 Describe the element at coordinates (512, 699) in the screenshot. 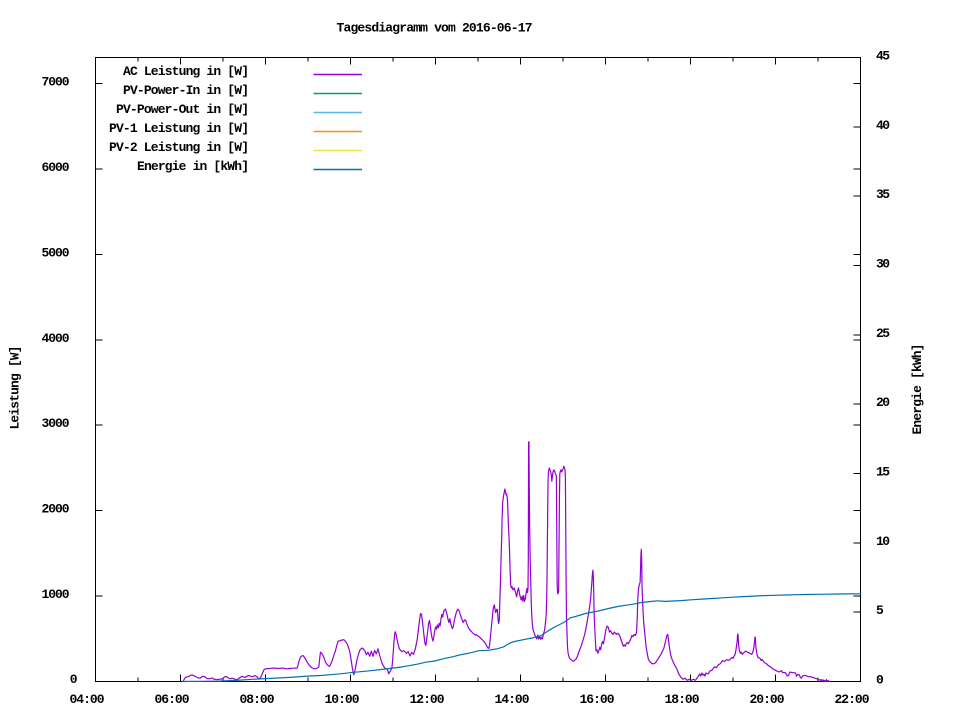

I see `svg-text: 14:00` at that location.